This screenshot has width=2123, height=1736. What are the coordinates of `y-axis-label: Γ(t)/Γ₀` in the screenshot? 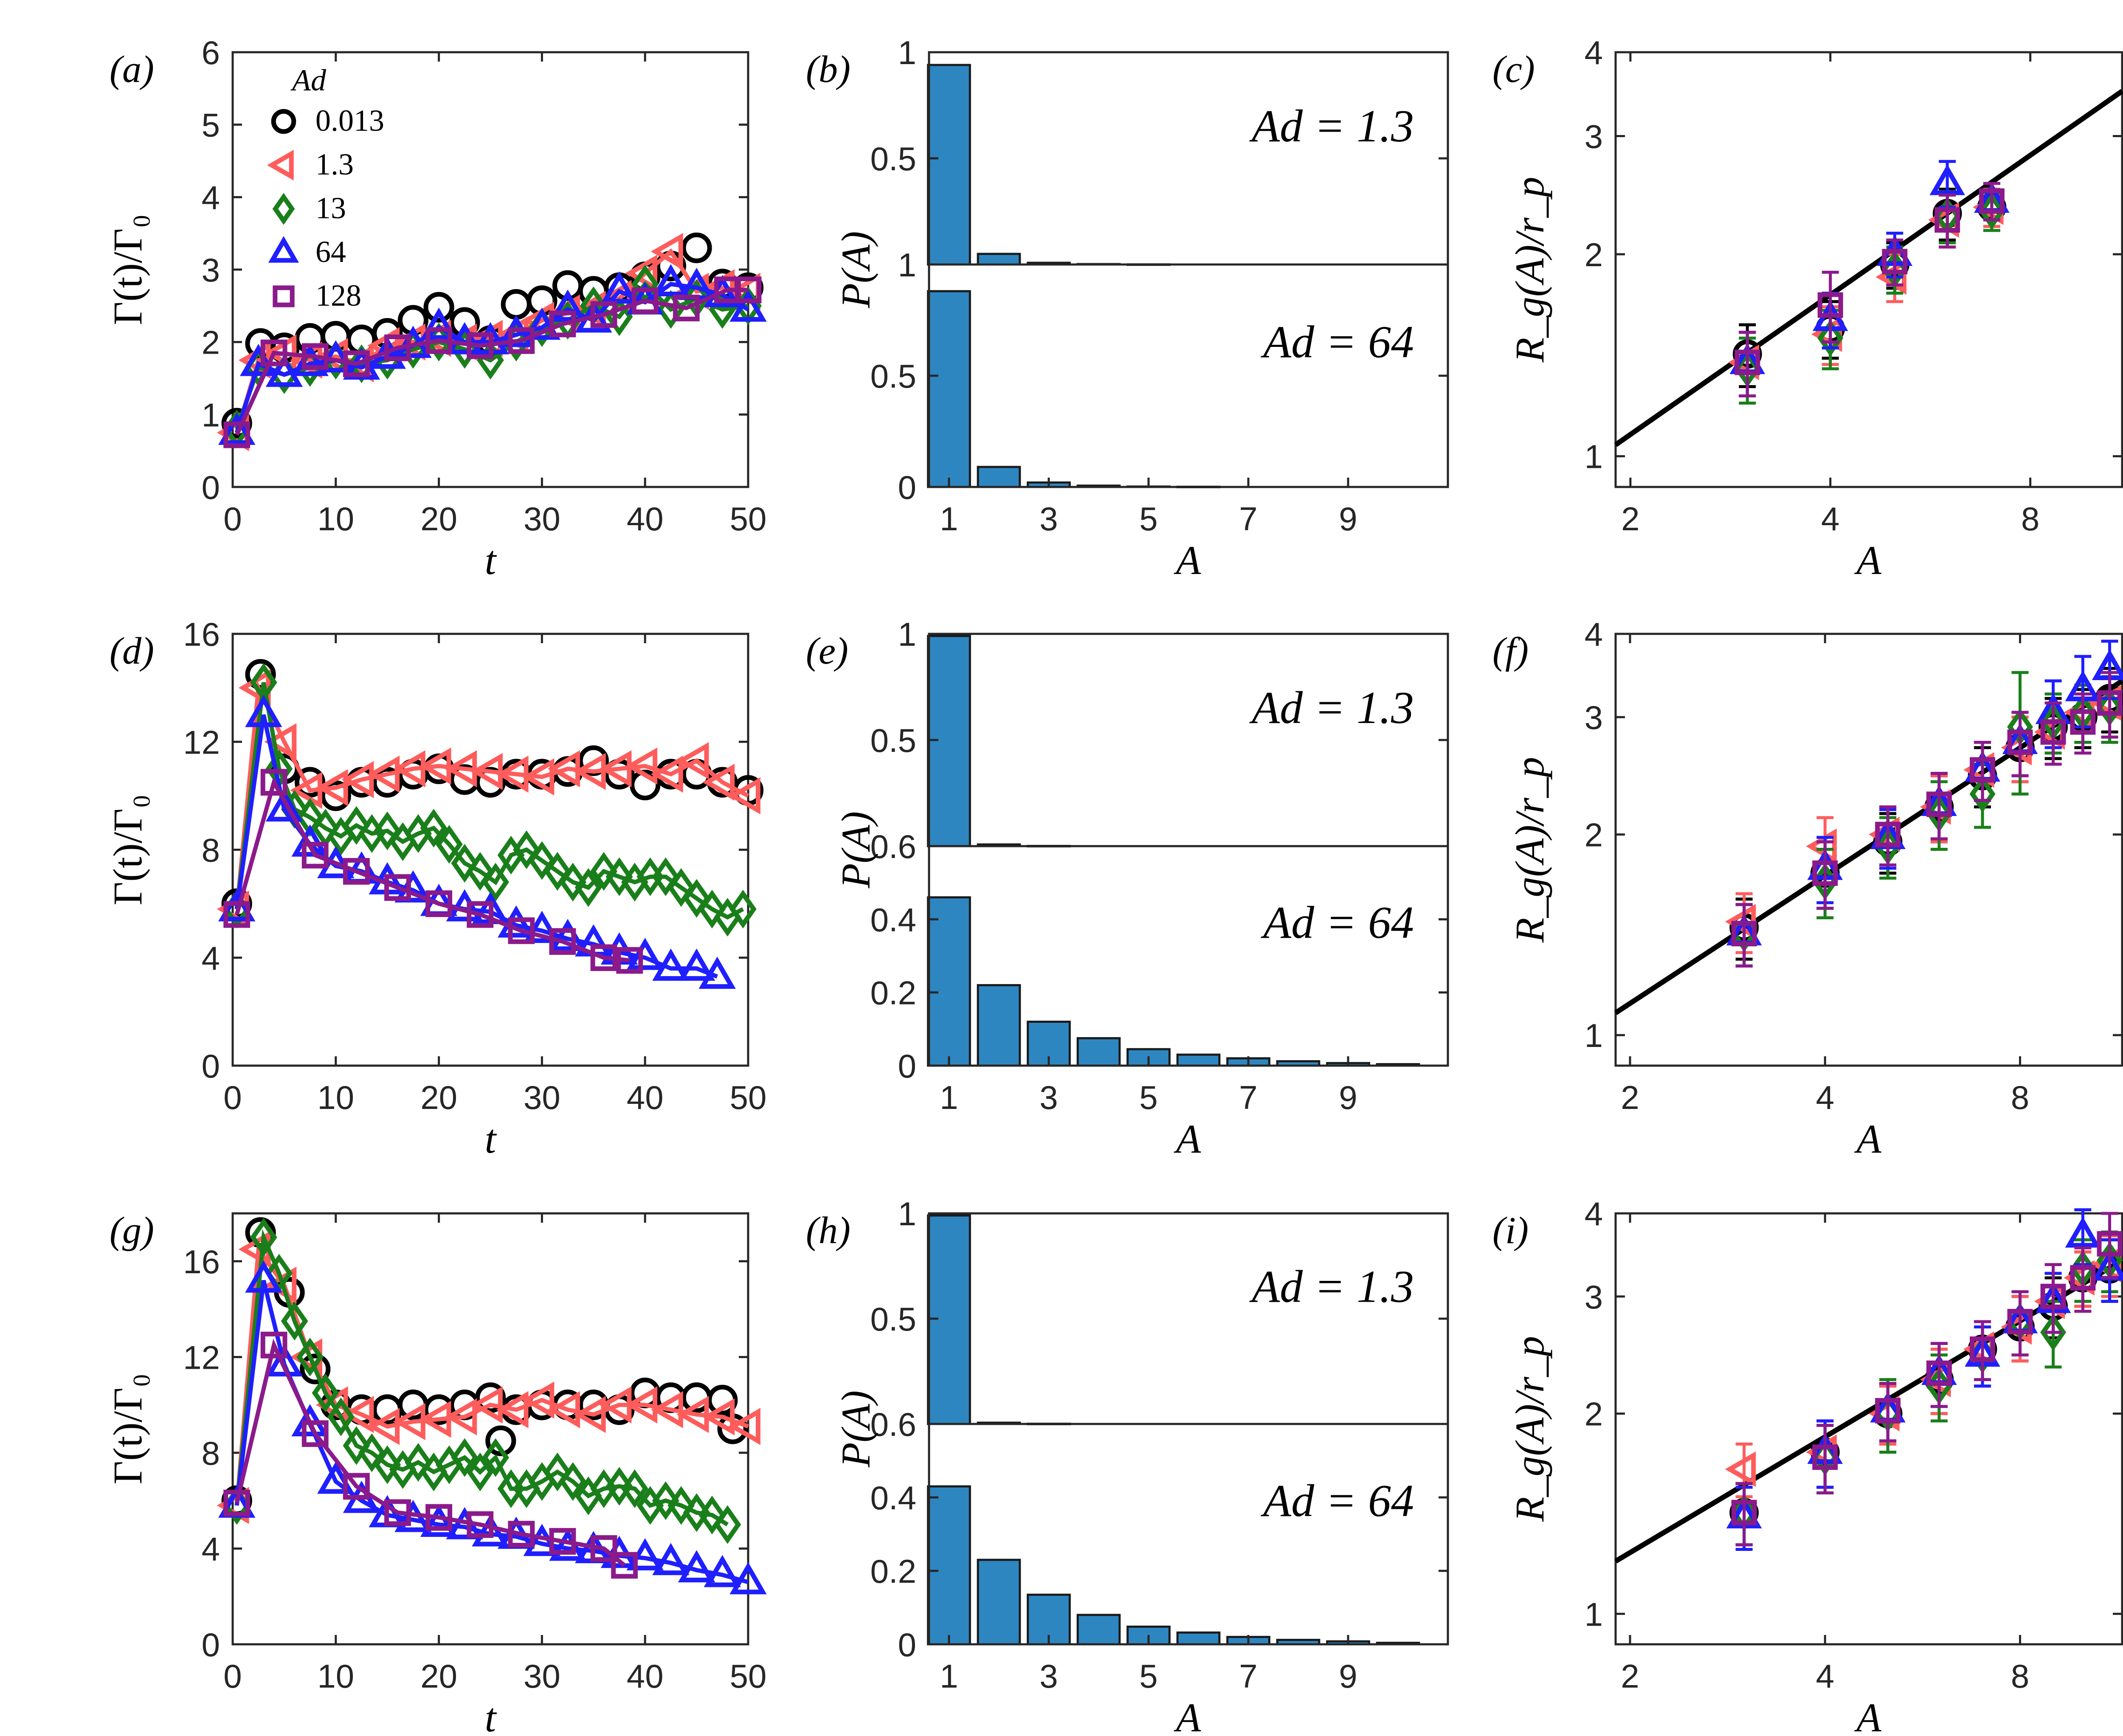 It's located at (127, 269).